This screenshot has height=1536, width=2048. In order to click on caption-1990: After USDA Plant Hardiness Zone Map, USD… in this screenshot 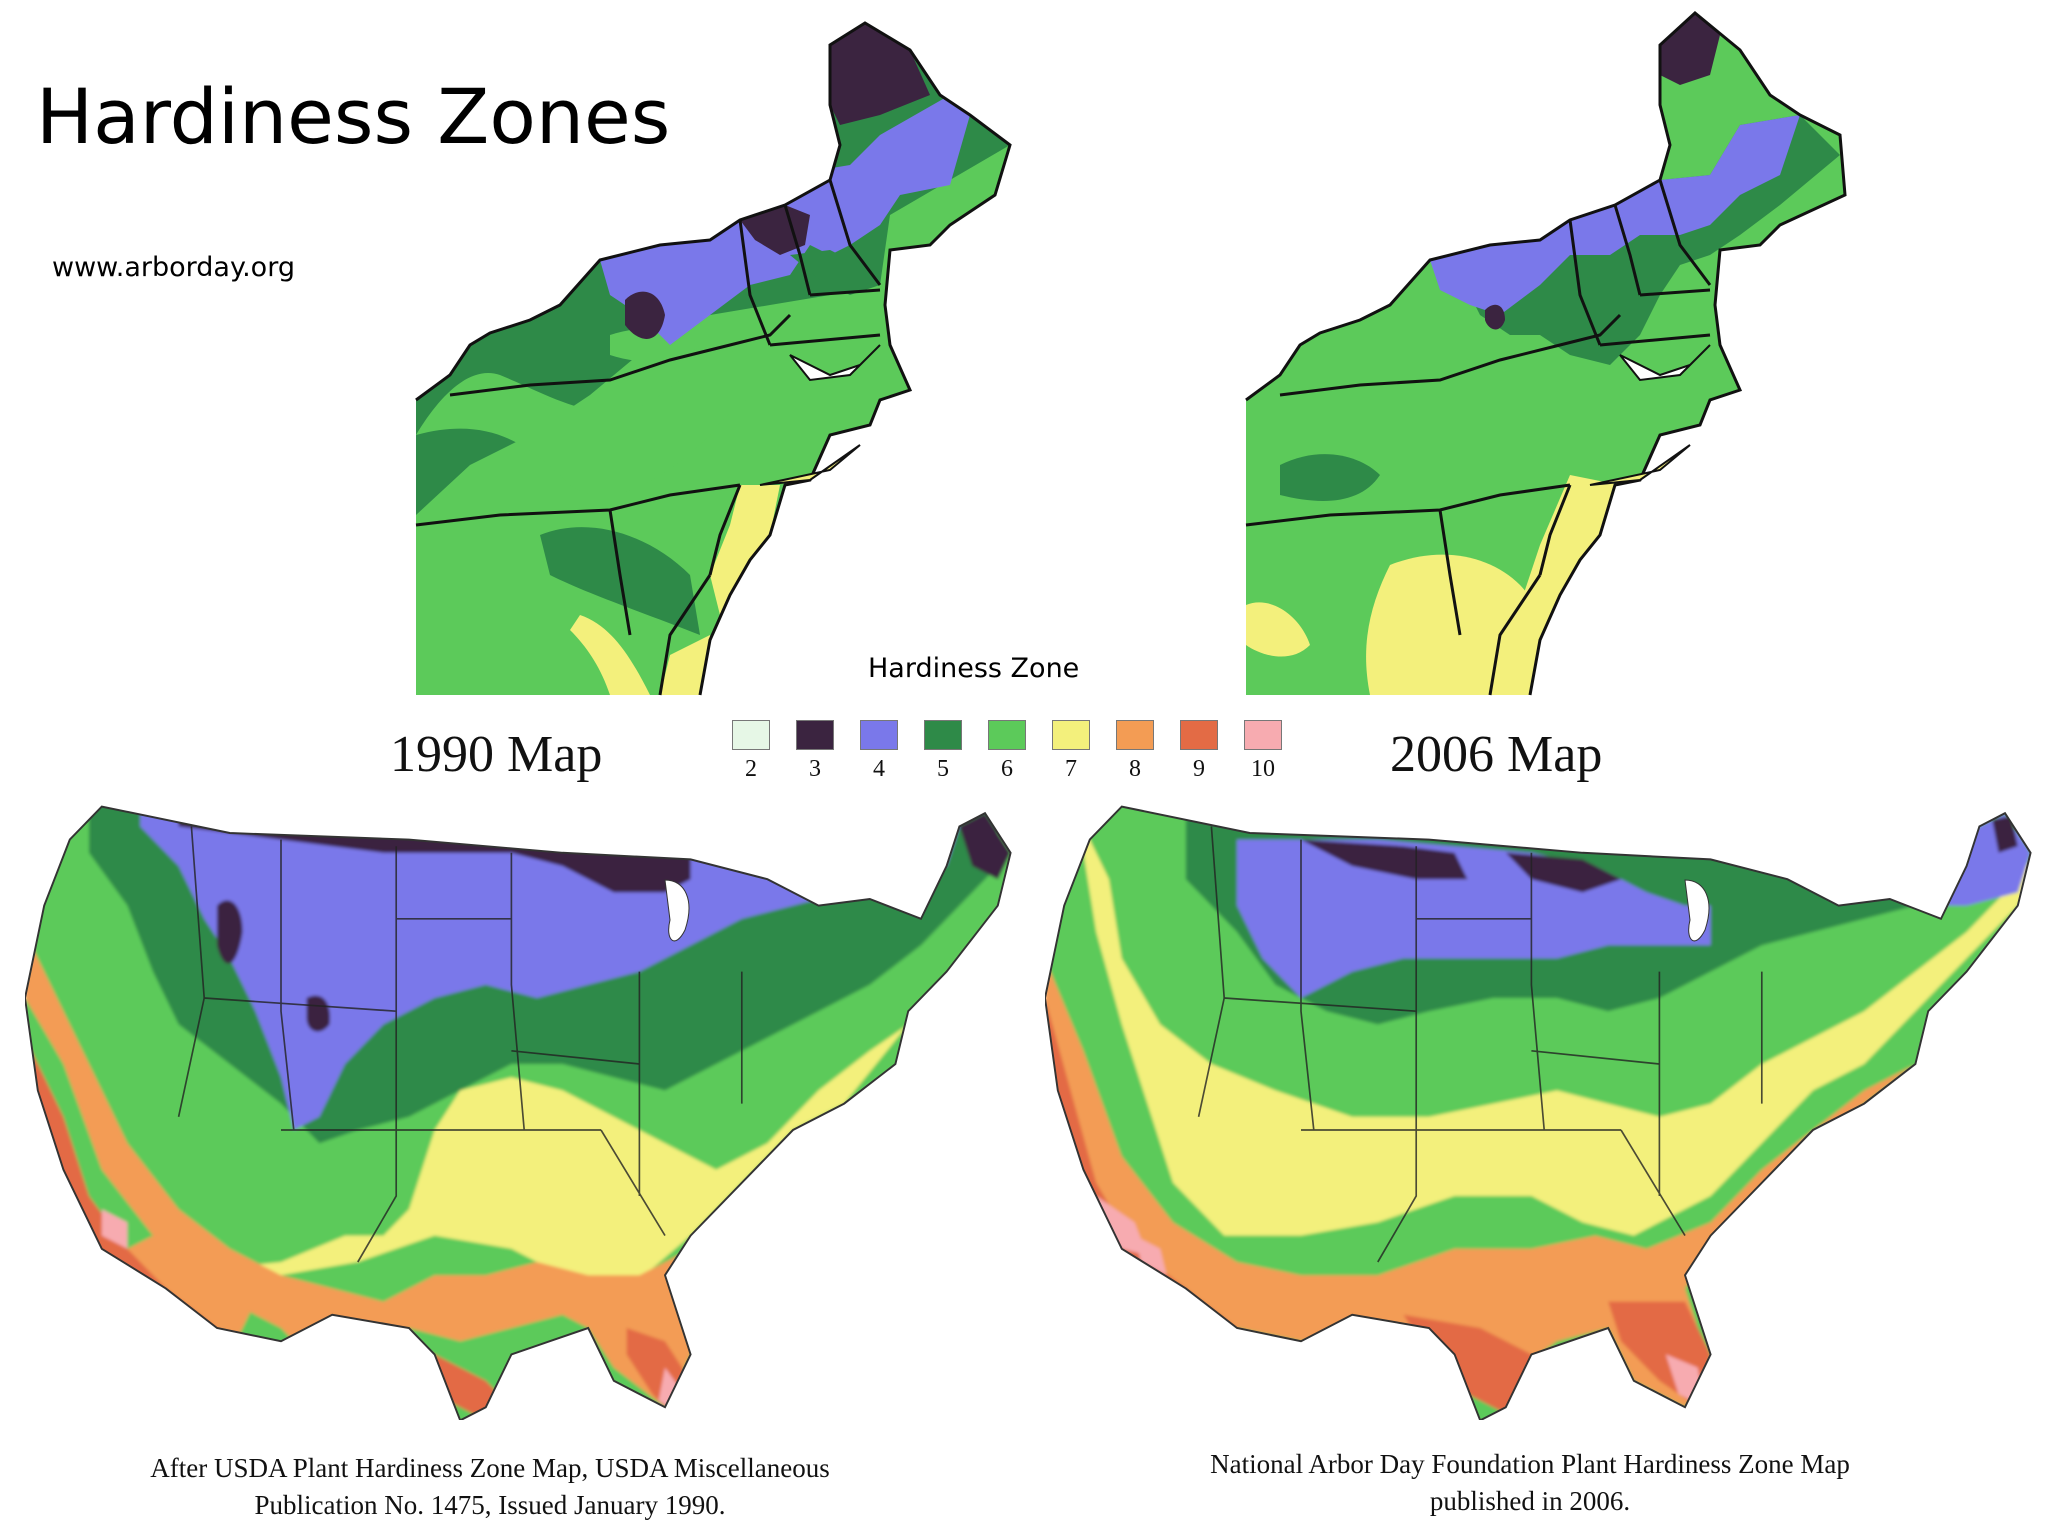, I will do `click(490, 1487)`.